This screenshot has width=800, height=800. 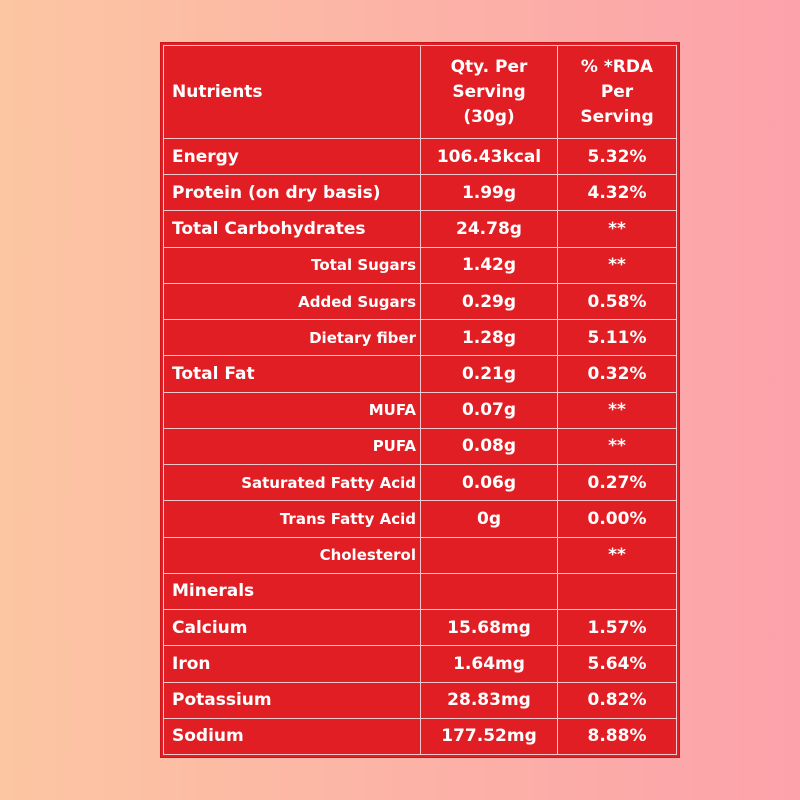 I want to click on table-row: Iron 1.64mg 5.64%, so click(x=420, y=664).